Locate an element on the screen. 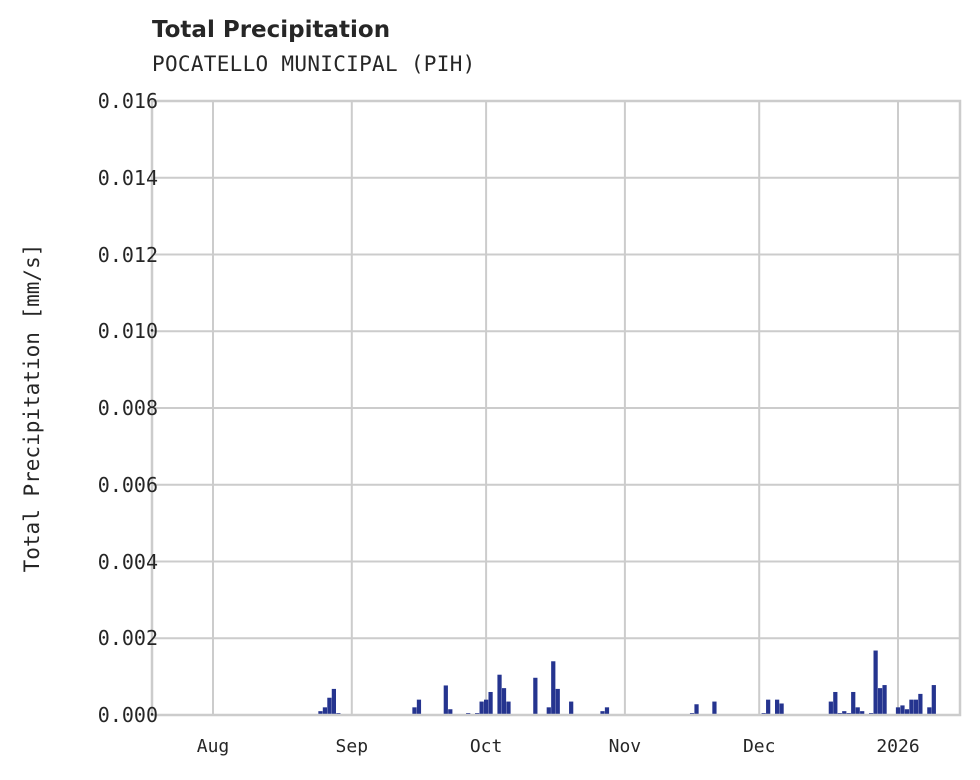  x-tick-label: 2026 is located at coordinates (898, 746).